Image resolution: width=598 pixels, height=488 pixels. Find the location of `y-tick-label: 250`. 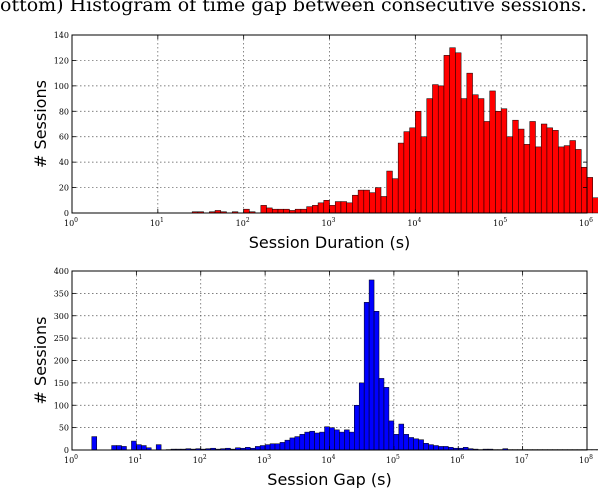

y-tick-label: 250 is located at coordinates (61, 338).